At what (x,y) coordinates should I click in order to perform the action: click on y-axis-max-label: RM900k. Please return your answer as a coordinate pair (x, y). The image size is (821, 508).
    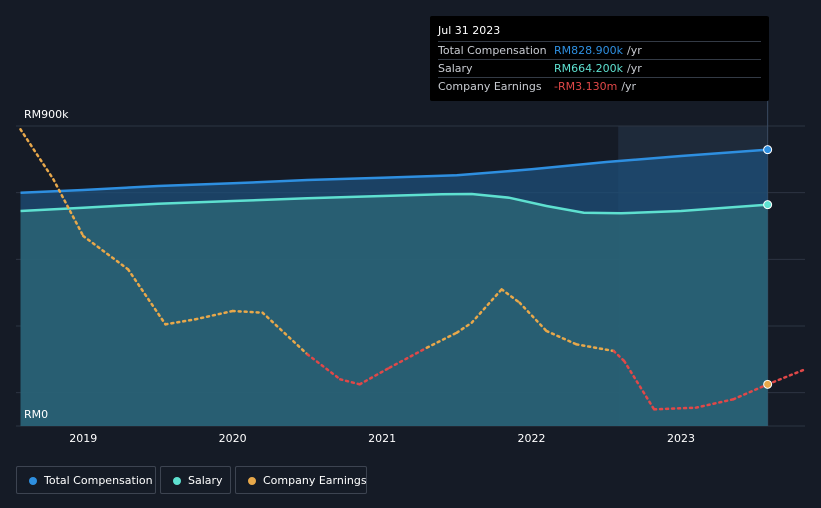
    Looking at the image, I should click on (46, 114).